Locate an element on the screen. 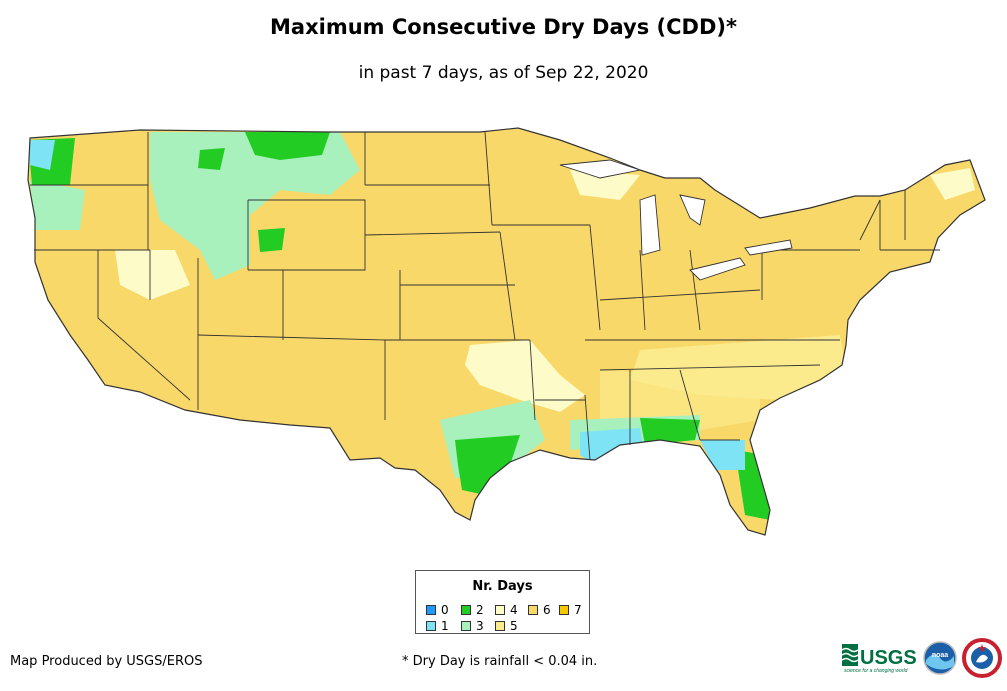 The image size is (1007, 691). region-class-4-oklahoma is located at coordinates (525, 376).